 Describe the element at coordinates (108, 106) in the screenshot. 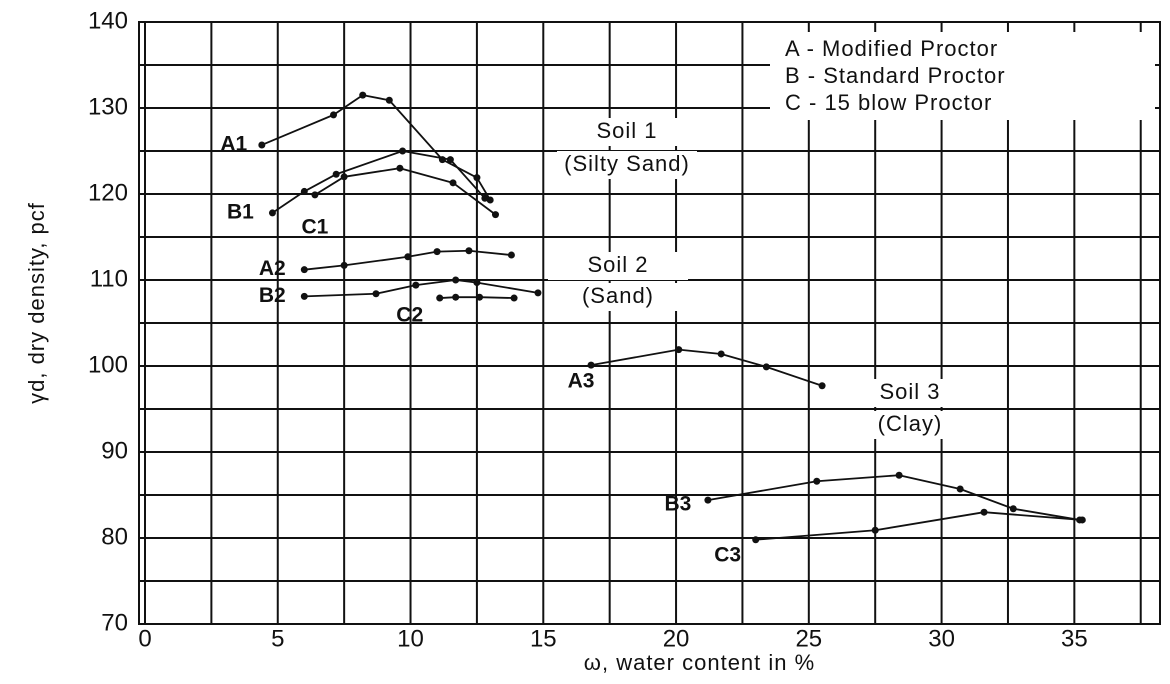

I see `y-tick-label: 130` at that location.